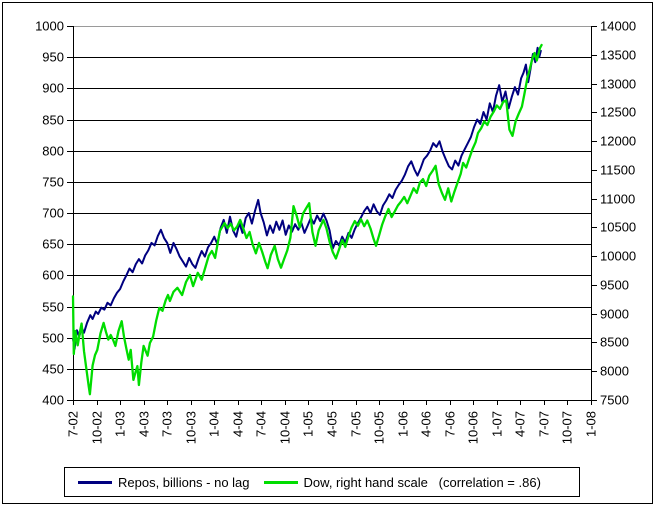  What do you see at coordinates (53, 275) in the screenshot?
I see `left-axis-tick-label: 600` at bounding box center [53, 275].